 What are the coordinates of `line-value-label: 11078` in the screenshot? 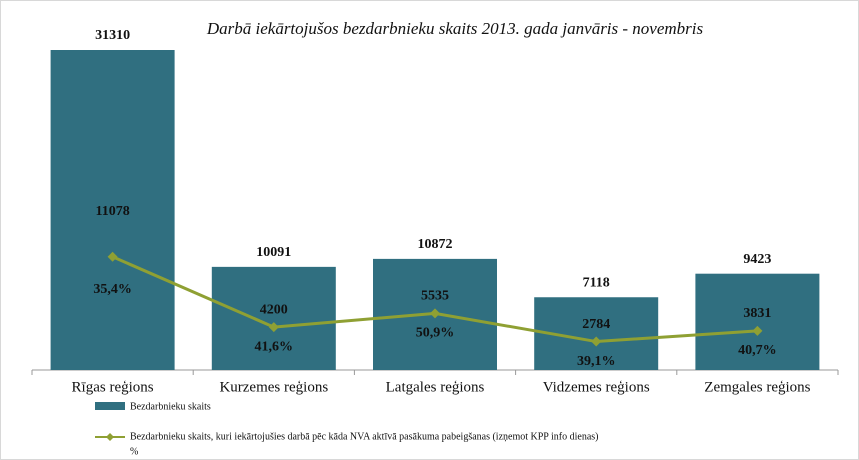 It's located at (112, 211).